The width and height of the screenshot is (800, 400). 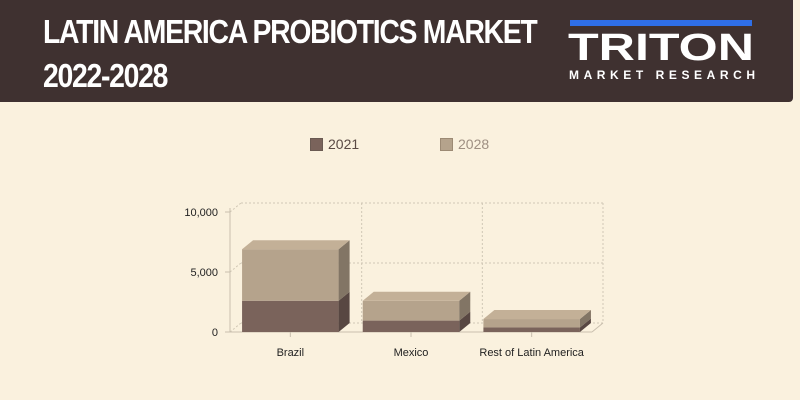 I want to click on triton-logo: TRITON MARKET RESEARCH, so click(x=661, y=51).